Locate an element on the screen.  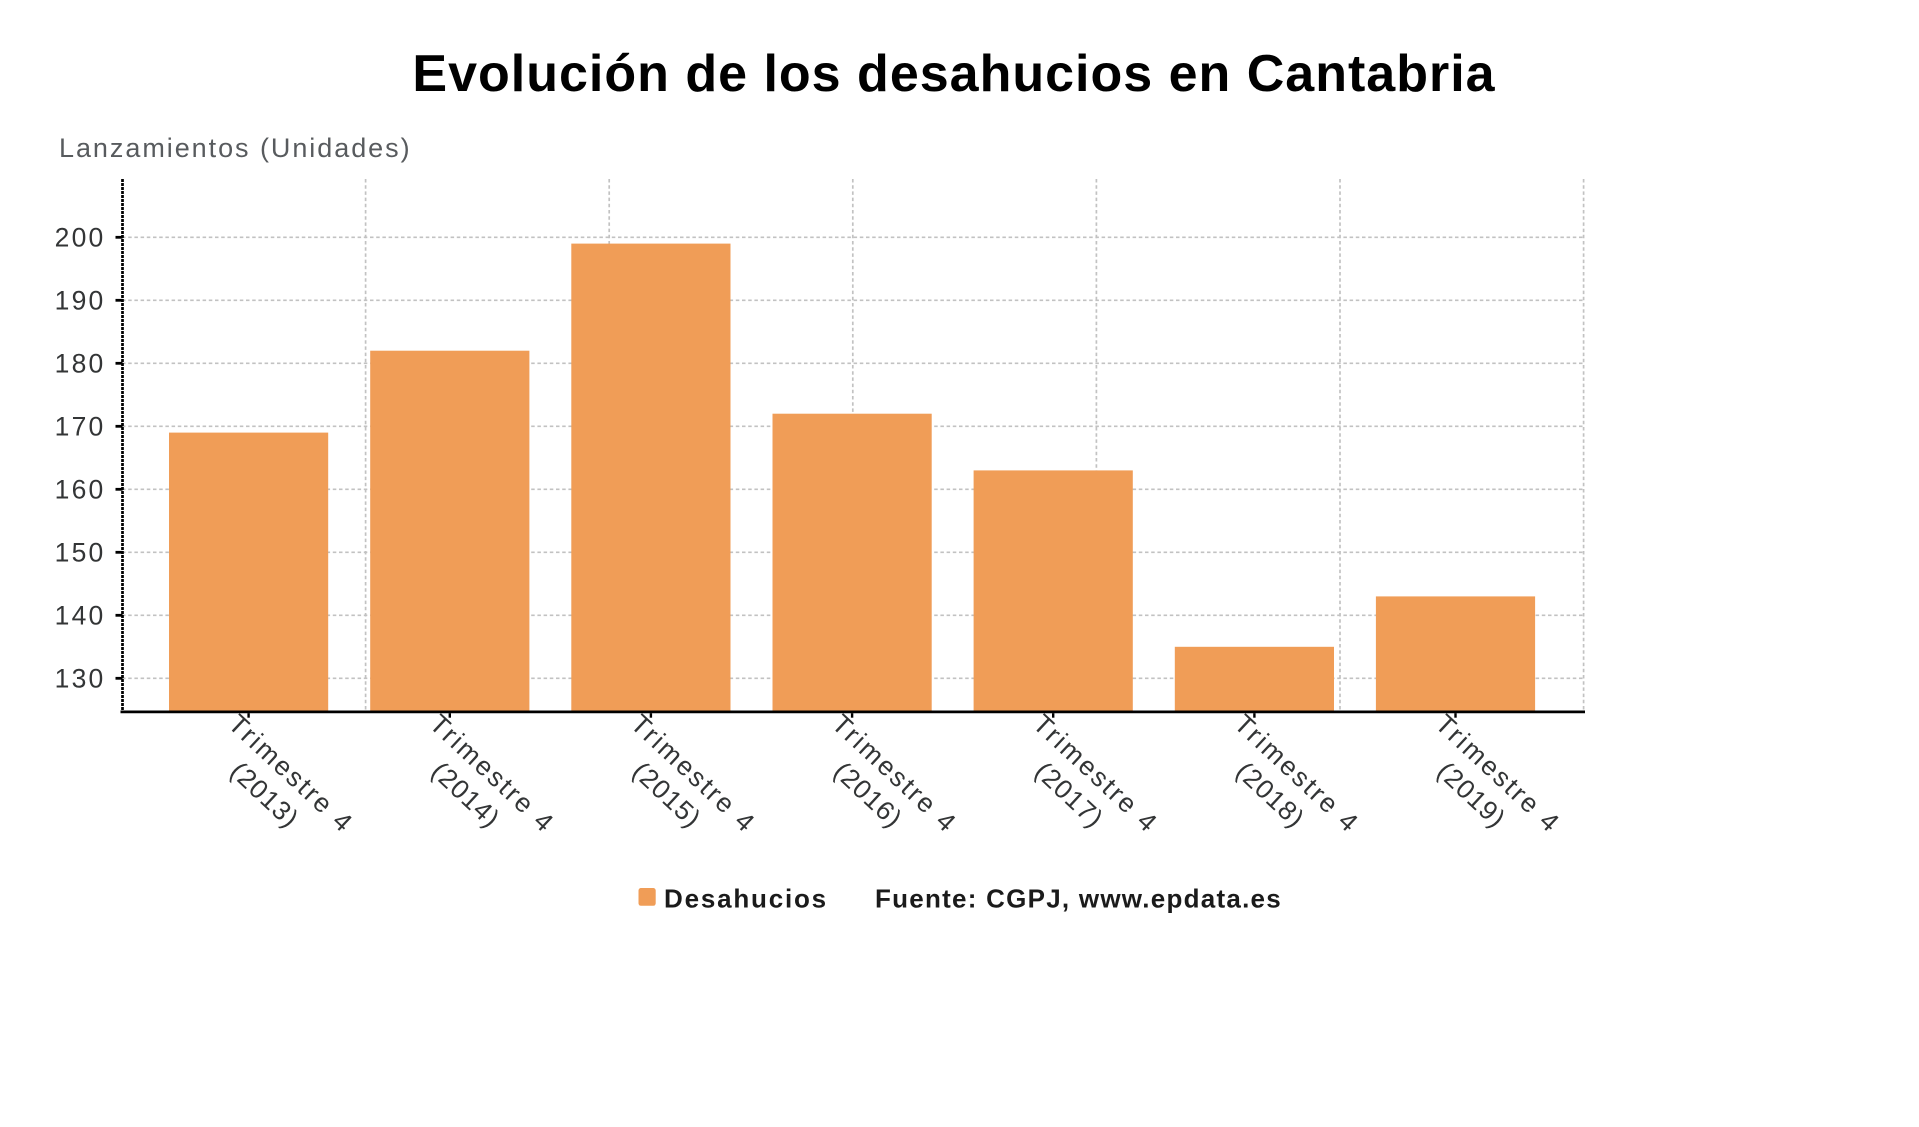
svg-text: 170 is located at coordinates (80, 427).